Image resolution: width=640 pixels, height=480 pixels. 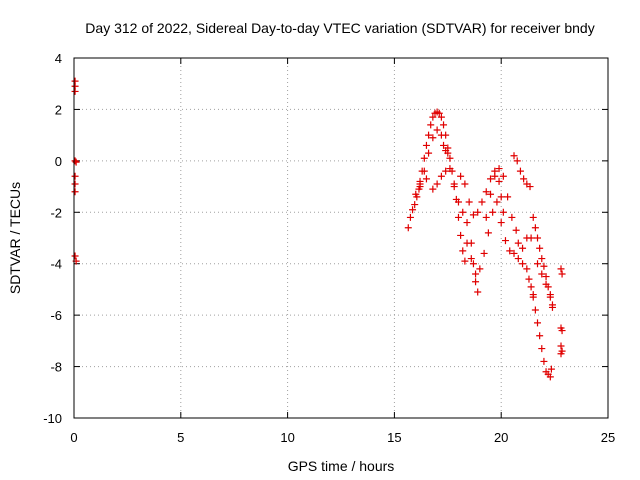 What do you see at coordinates (341, 466) in the screenshot?
I see `x-axis-label: GPS time / hours` at bounding box center [341, 466].